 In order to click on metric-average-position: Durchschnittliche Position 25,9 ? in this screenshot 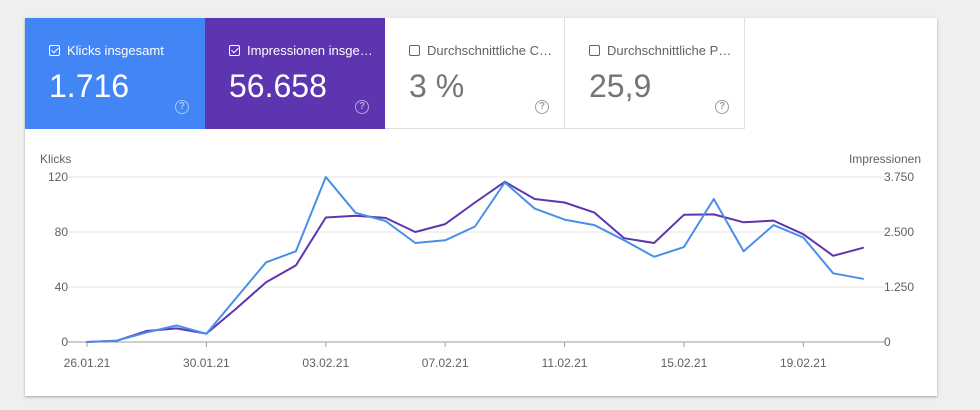, I will do `click(655, 73)`.